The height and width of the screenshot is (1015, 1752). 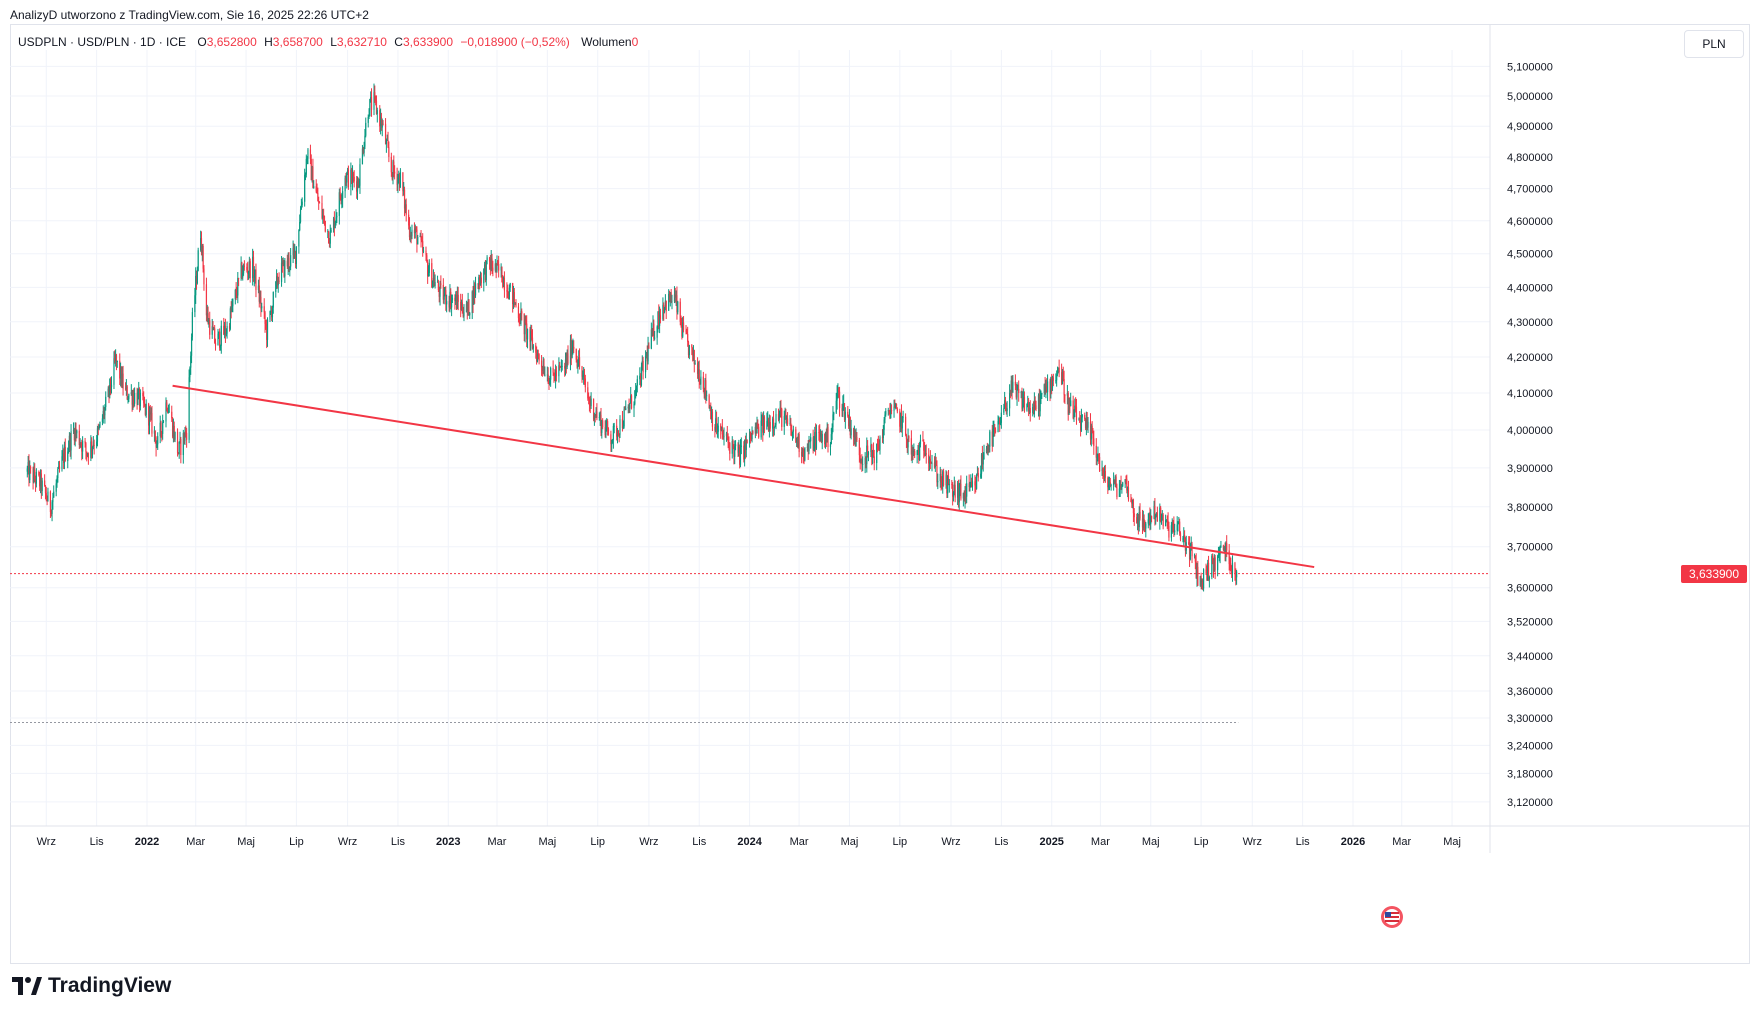 I want to click on trendline, so click(x=743, y=476).